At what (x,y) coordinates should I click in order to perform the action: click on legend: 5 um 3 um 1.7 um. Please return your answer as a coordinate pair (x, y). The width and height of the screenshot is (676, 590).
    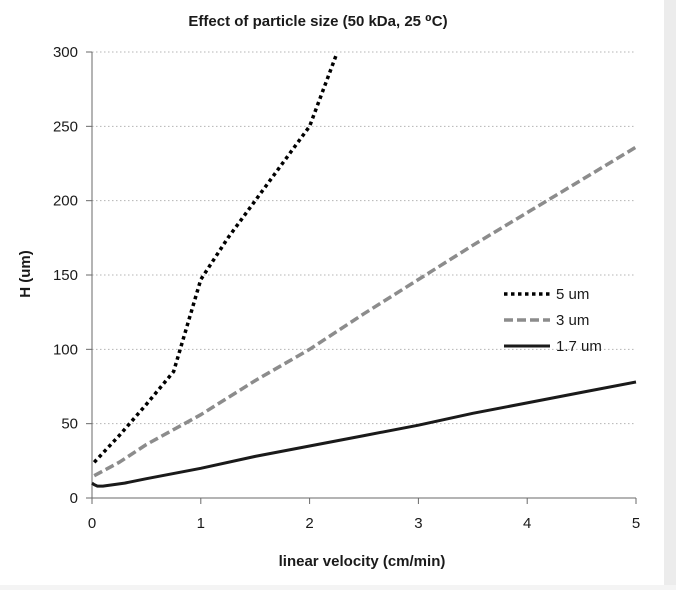
    Looking at the image, I should click on (553, 320).